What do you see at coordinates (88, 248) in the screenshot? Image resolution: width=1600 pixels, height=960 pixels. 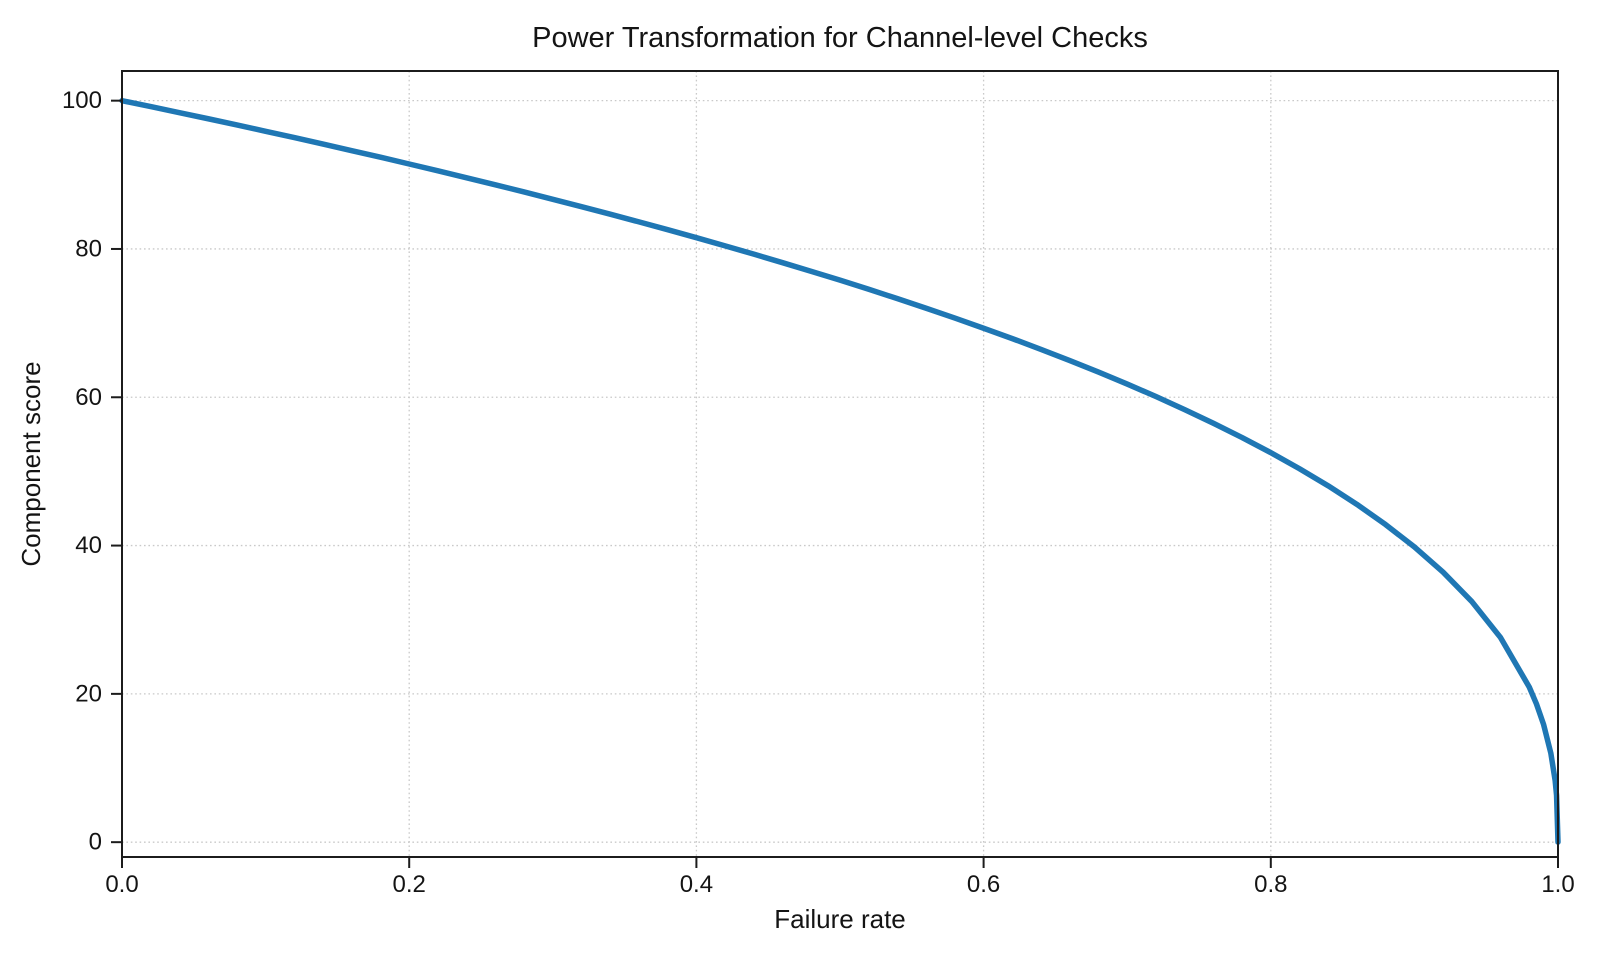 I see `y-tick-label: 80` at bounding box center [88, 248].